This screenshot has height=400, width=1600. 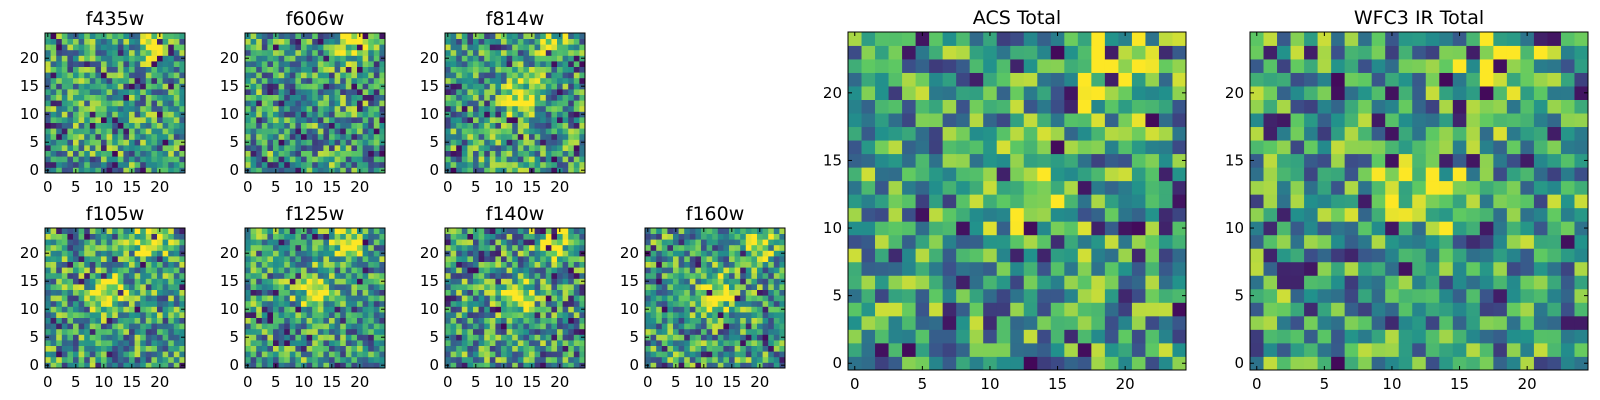 I want to click on x-tick-label: 5, so click(x=476, y=382).